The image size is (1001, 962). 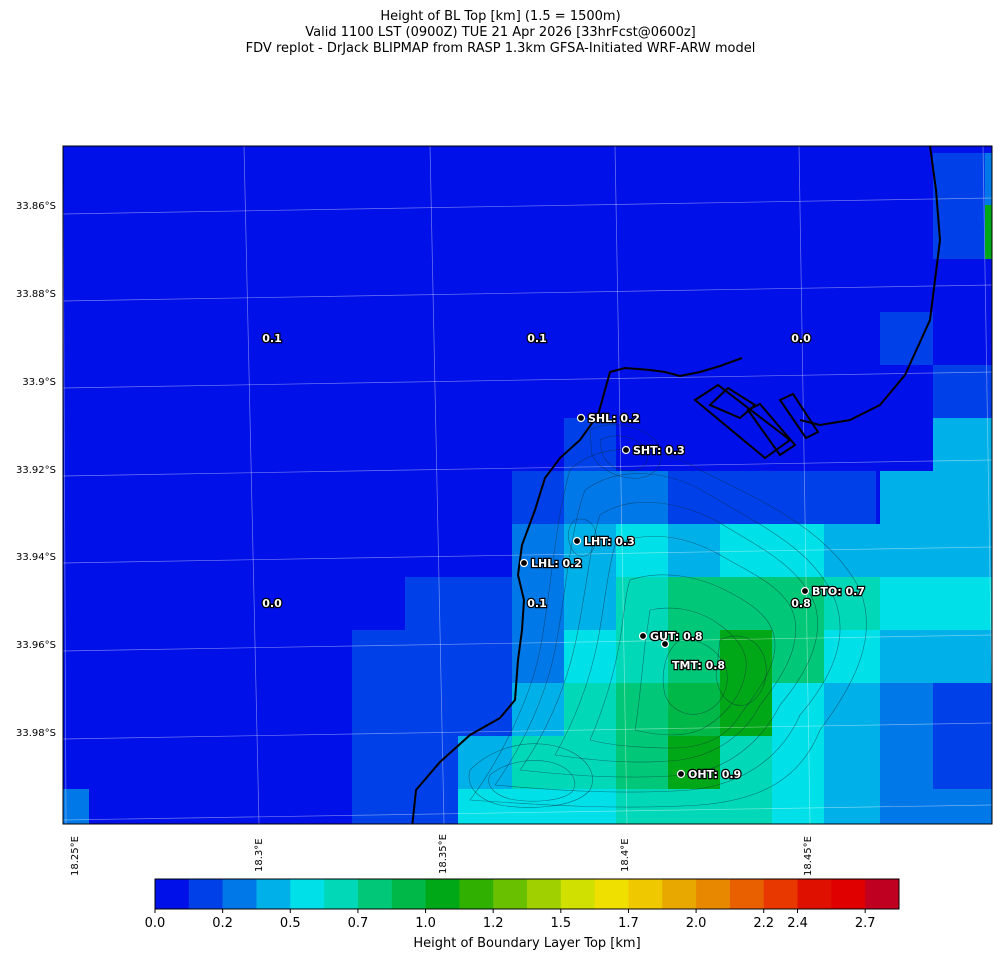 What do you see at coordinates (290, 923) in the screenshot?
I see `colorbar-tick-label: 0.5` at bounding box center [290, 923].